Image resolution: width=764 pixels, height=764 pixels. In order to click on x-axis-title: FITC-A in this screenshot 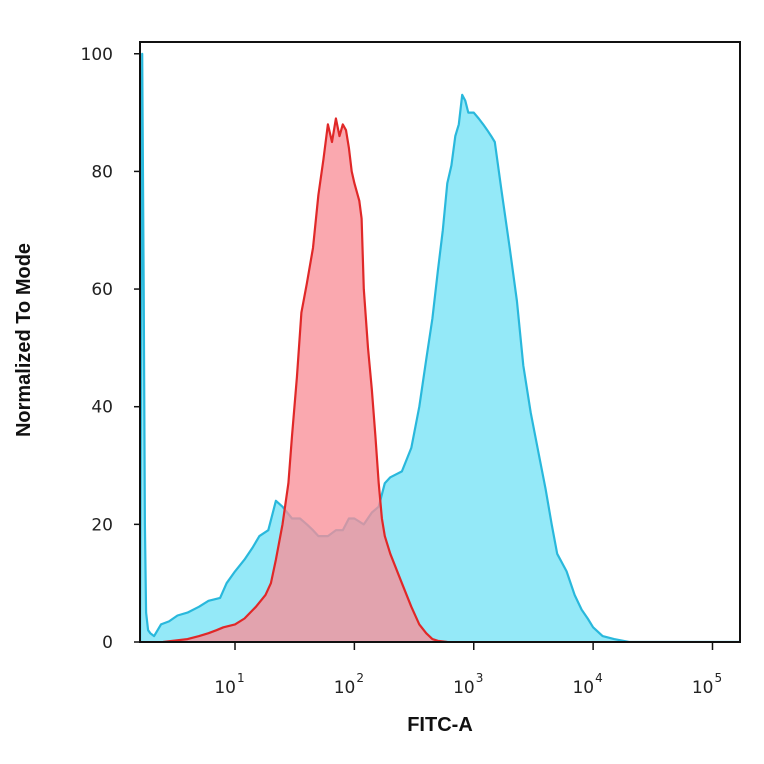, I will do `click(440, 725)`.